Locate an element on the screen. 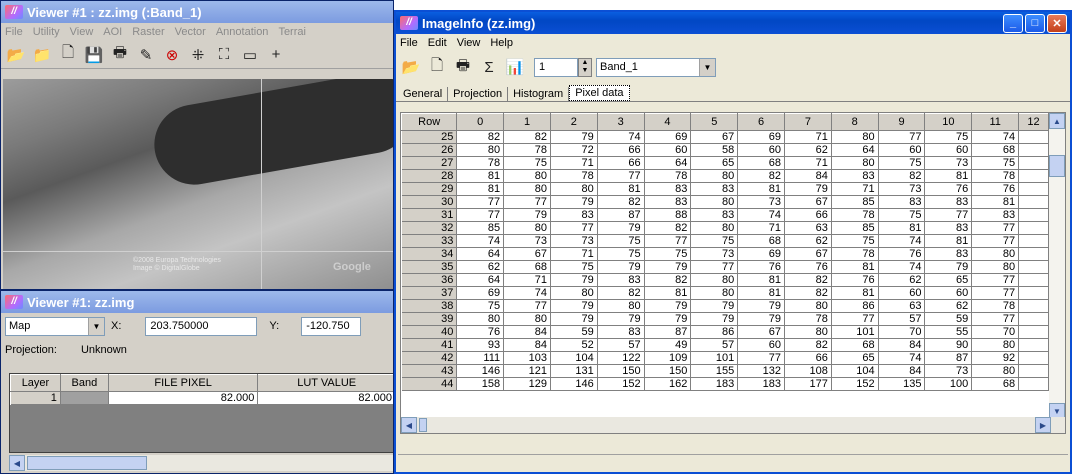 The image size is (1083, 474). table-row: 32 85 80 77 79 82 80 71 63 85 81 83 77 is located at coordinates (725, 228).